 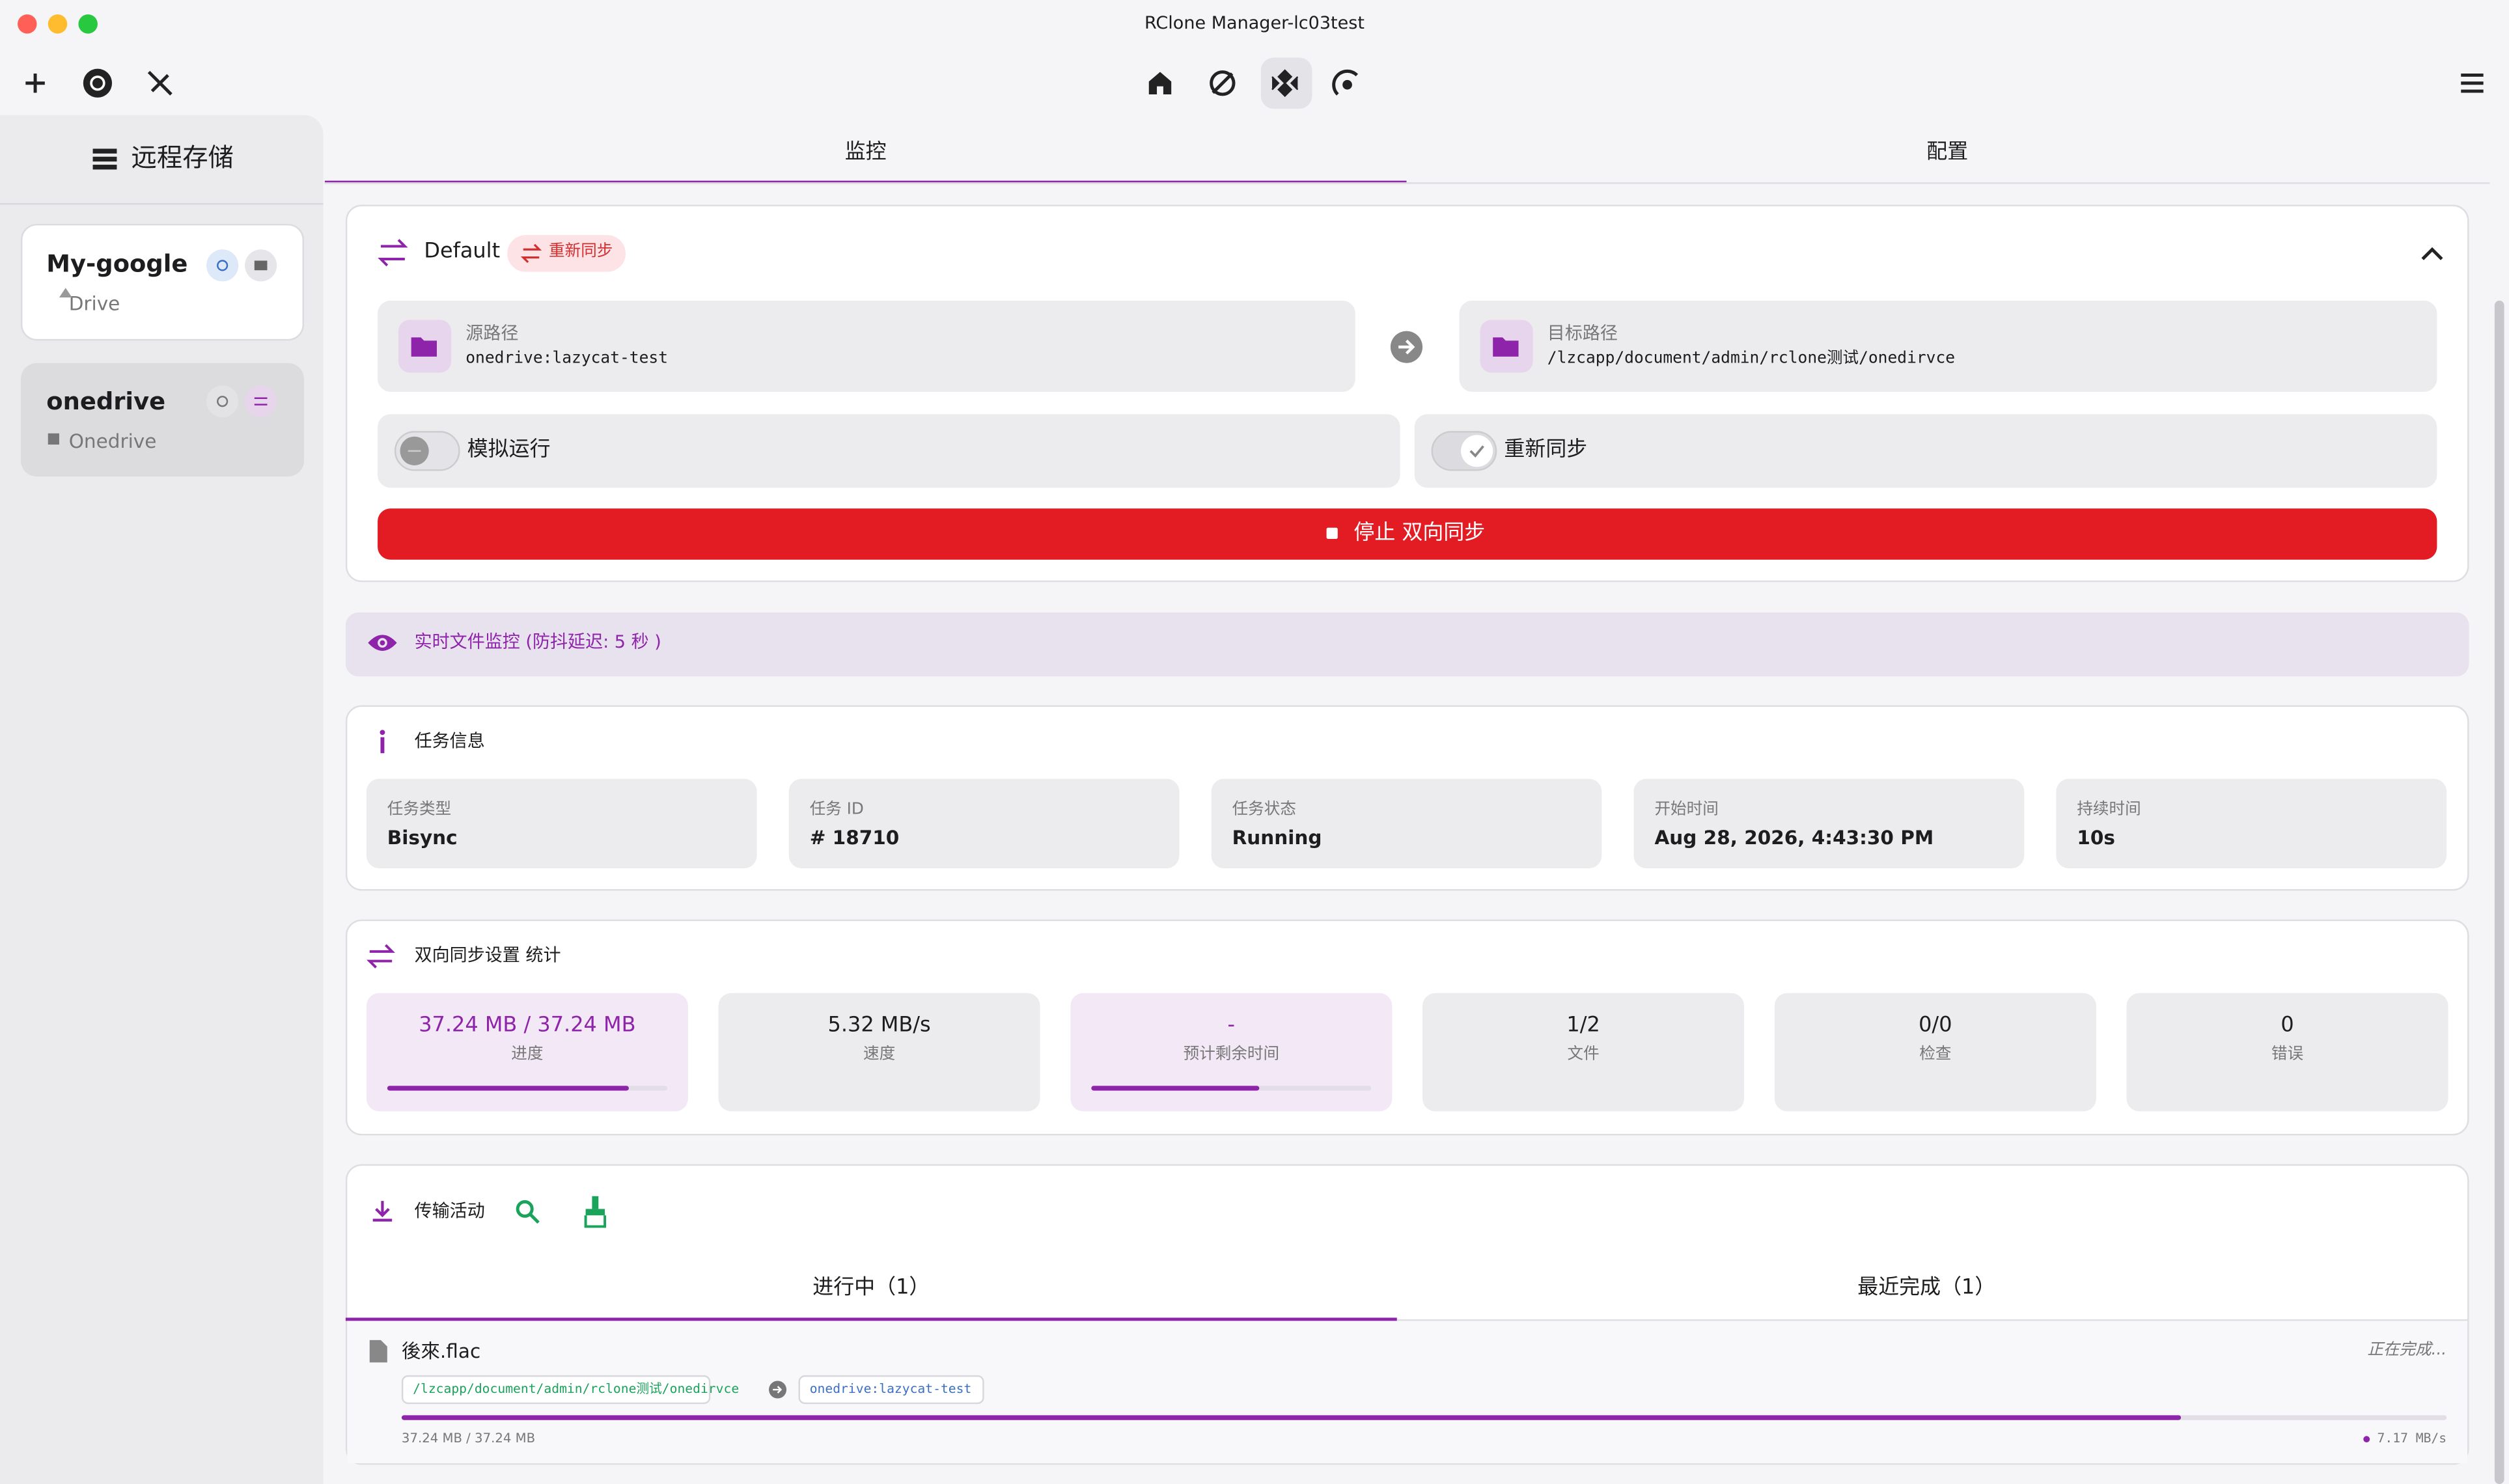 I want to click on field-label: 任务状态, so click(x=1264, y=810).